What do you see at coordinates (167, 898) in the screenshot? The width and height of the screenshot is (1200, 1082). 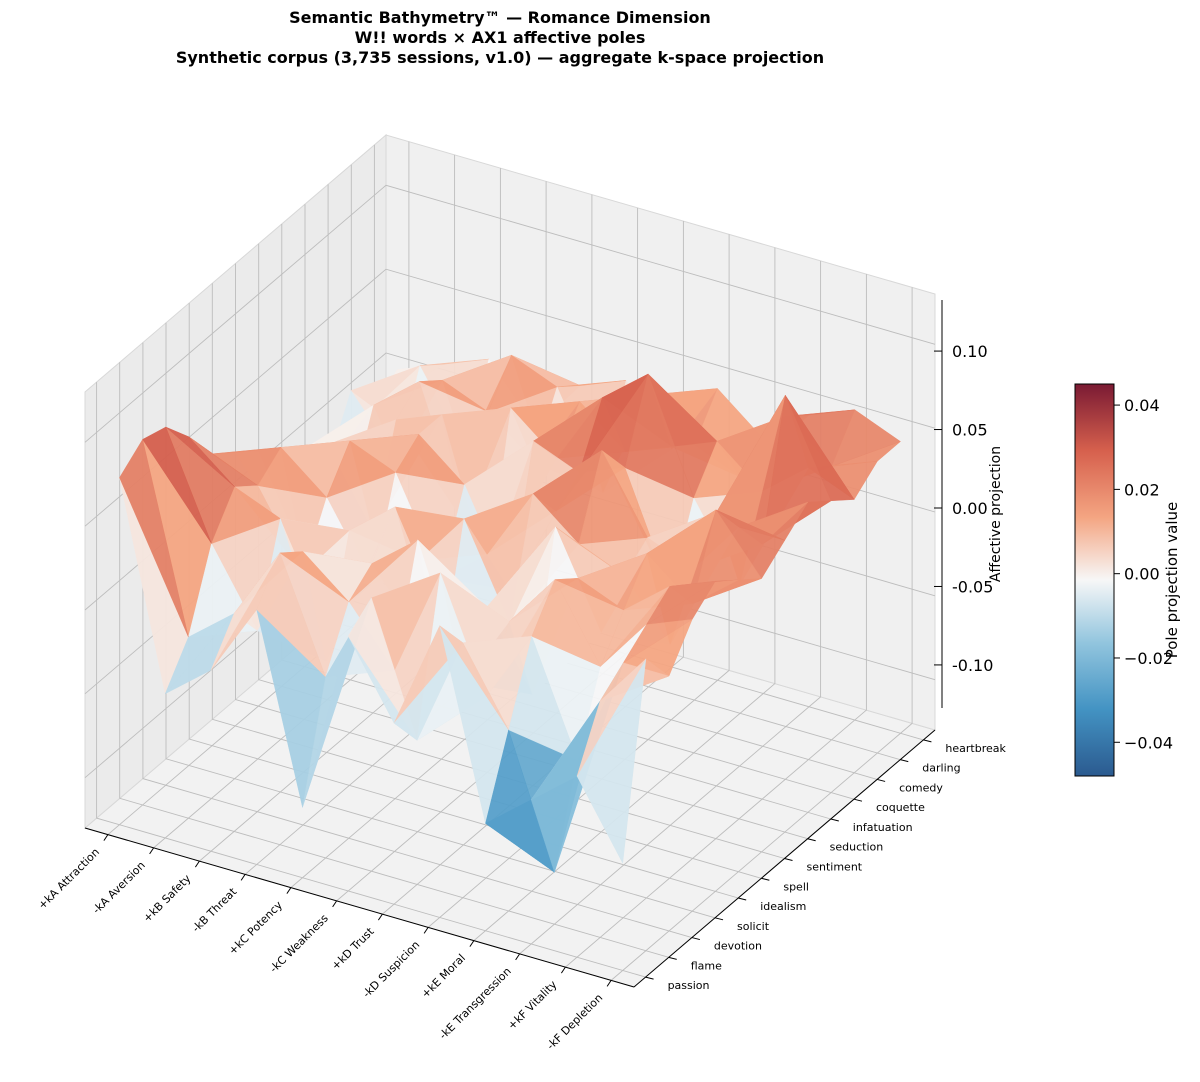 I see `x-tick-label: +kB Safety` at bounding box center [167, 898].